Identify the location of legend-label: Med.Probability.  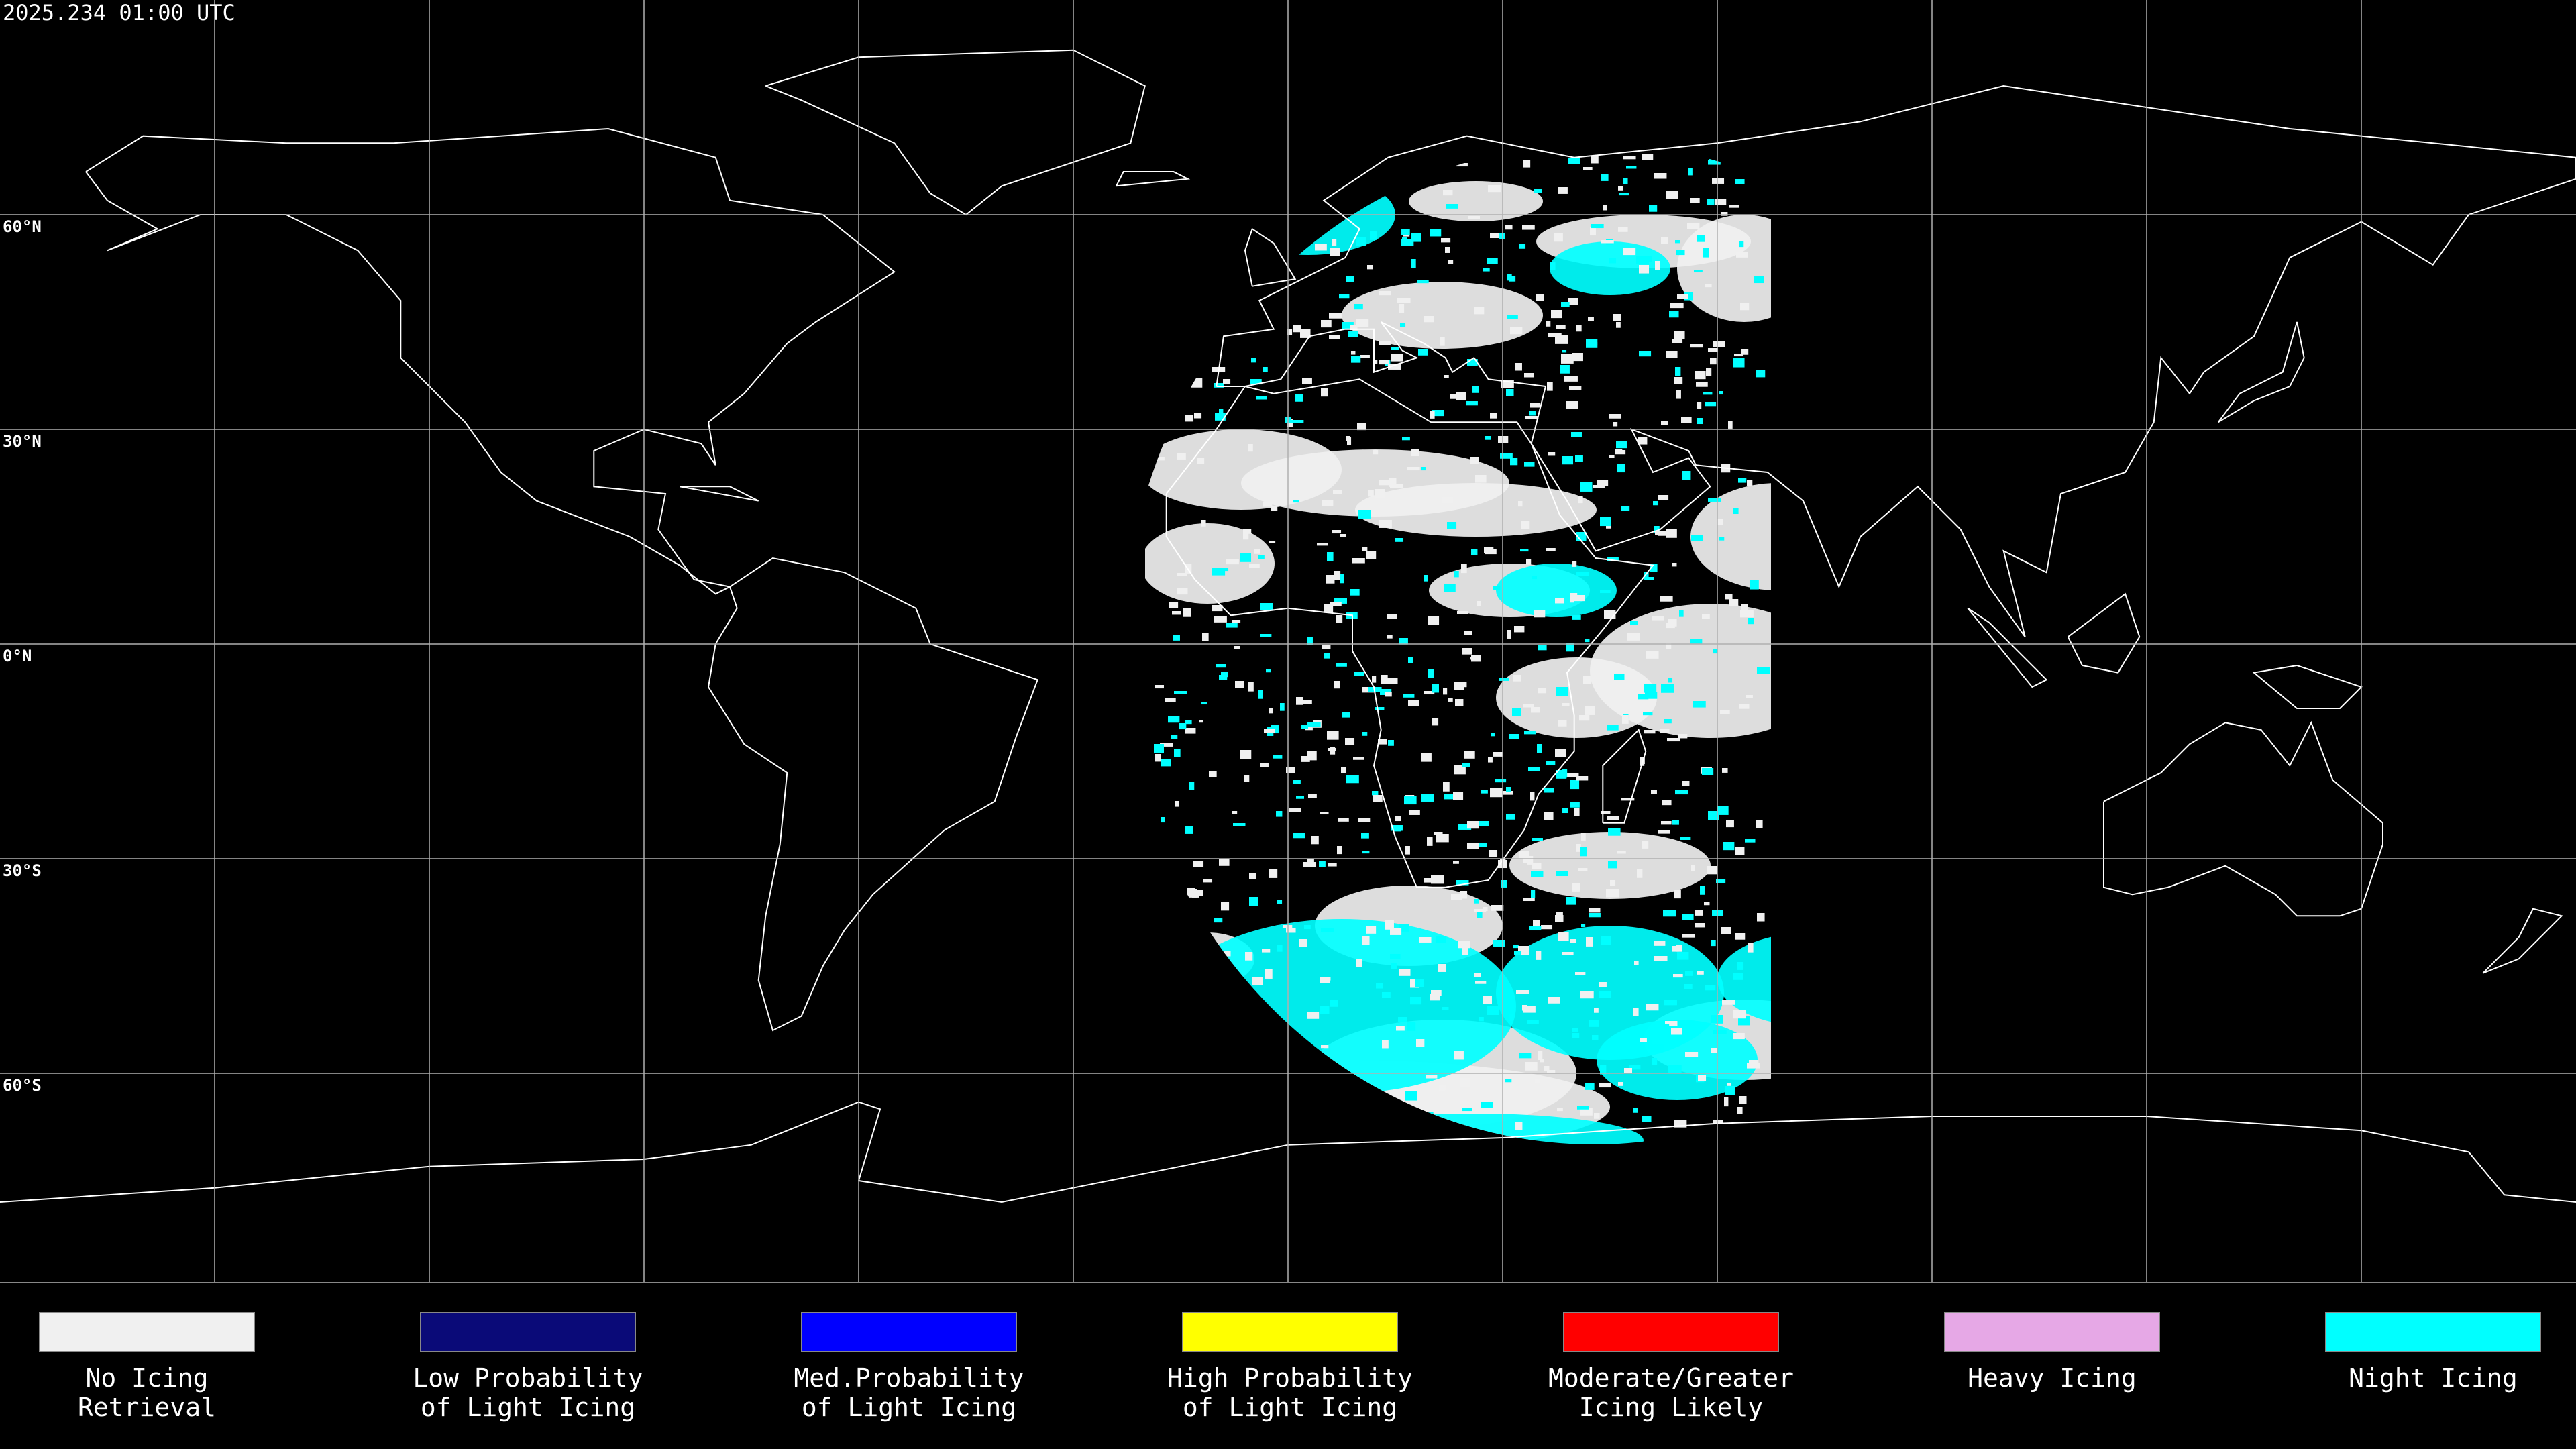
(909, 1378).